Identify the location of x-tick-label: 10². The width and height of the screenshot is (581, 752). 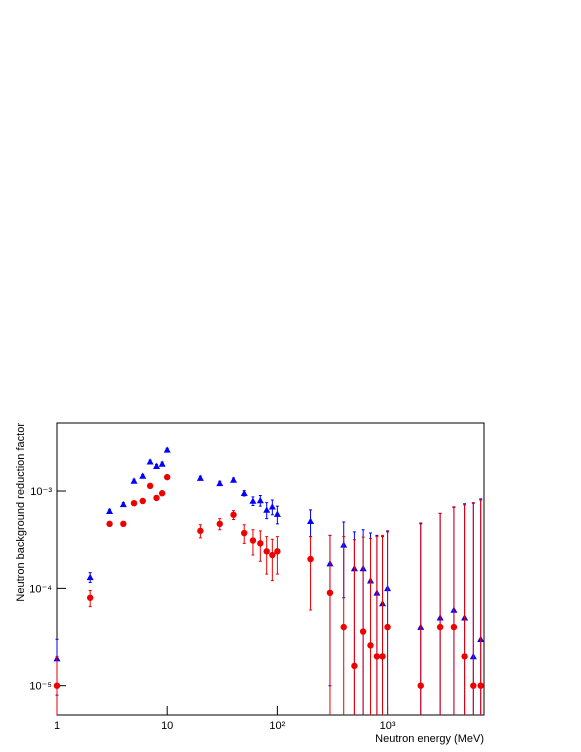
(277, 726).